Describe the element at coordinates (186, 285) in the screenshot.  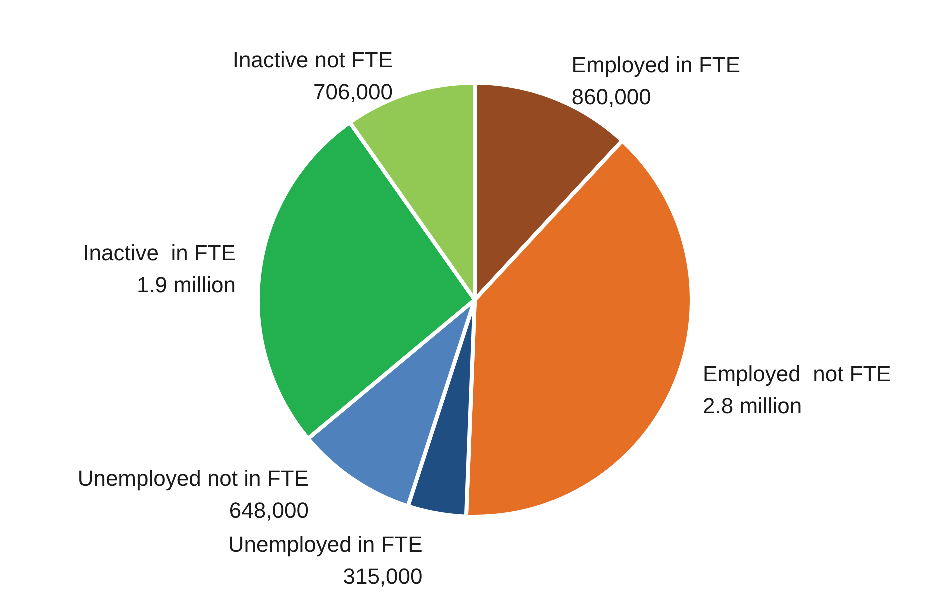
I see `data-label: 1.9 million` at that location.